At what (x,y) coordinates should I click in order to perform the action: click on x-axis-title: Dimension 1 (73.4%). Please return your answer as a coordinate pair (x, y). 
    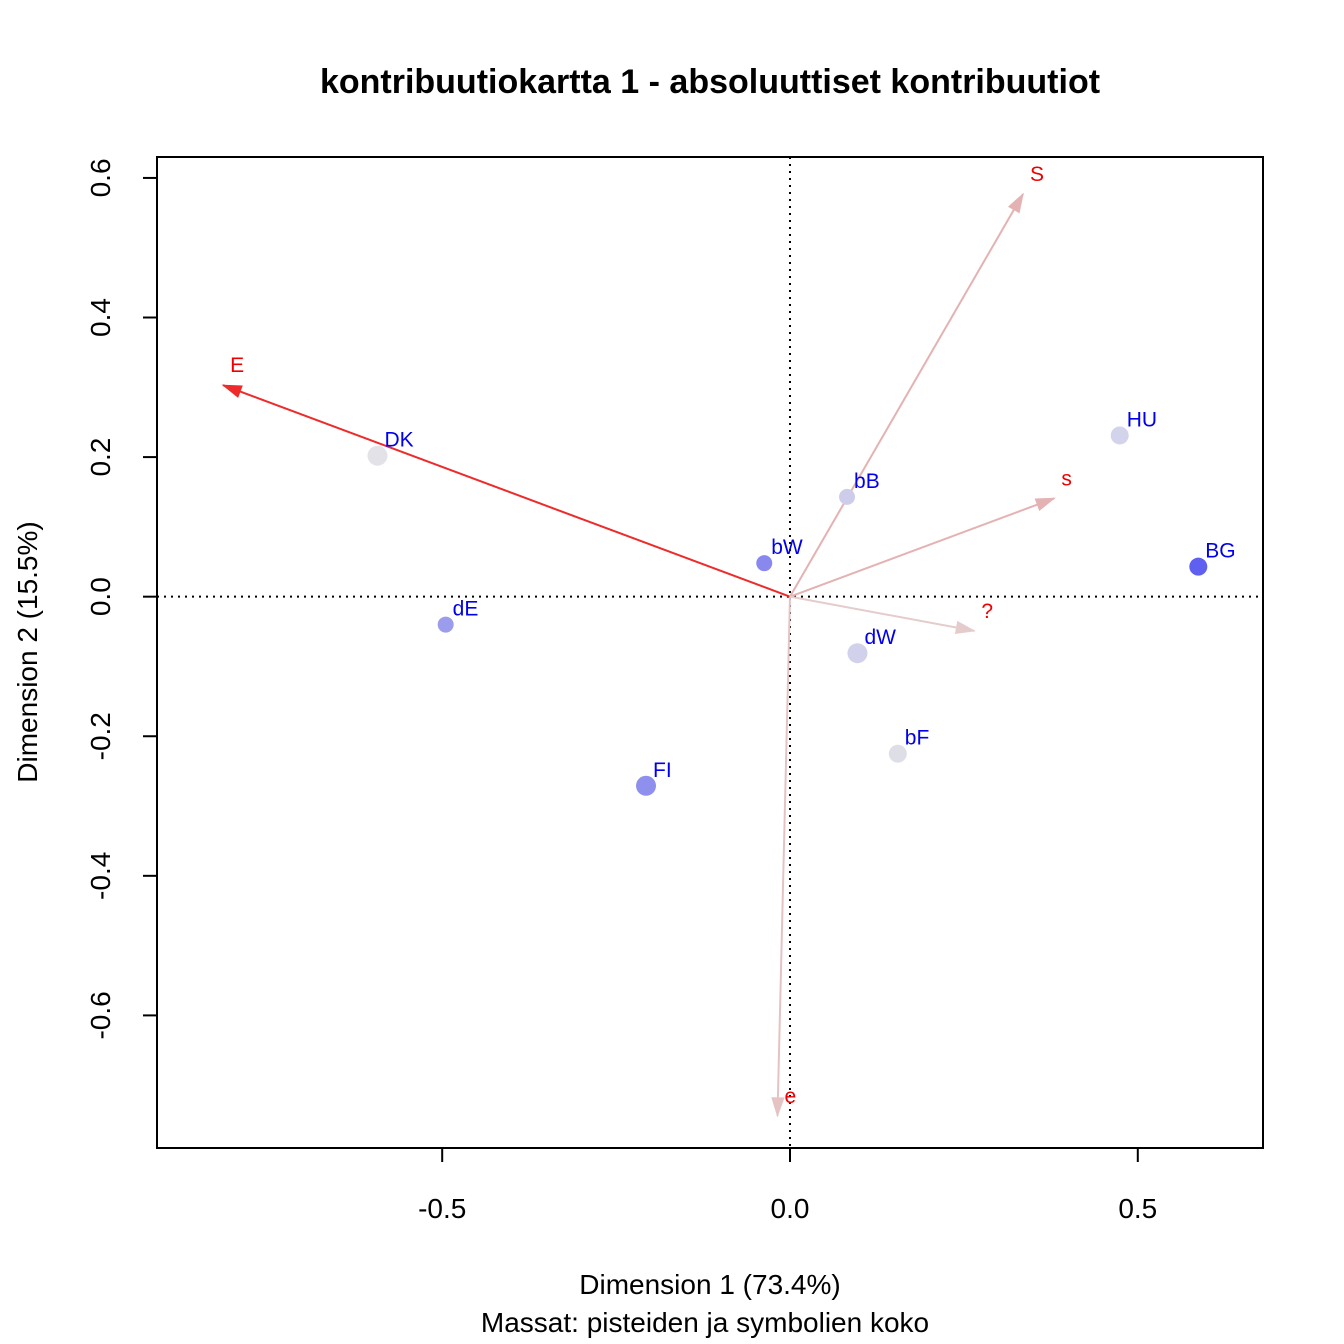
    Looking at the image, I should click on (709, 1284).